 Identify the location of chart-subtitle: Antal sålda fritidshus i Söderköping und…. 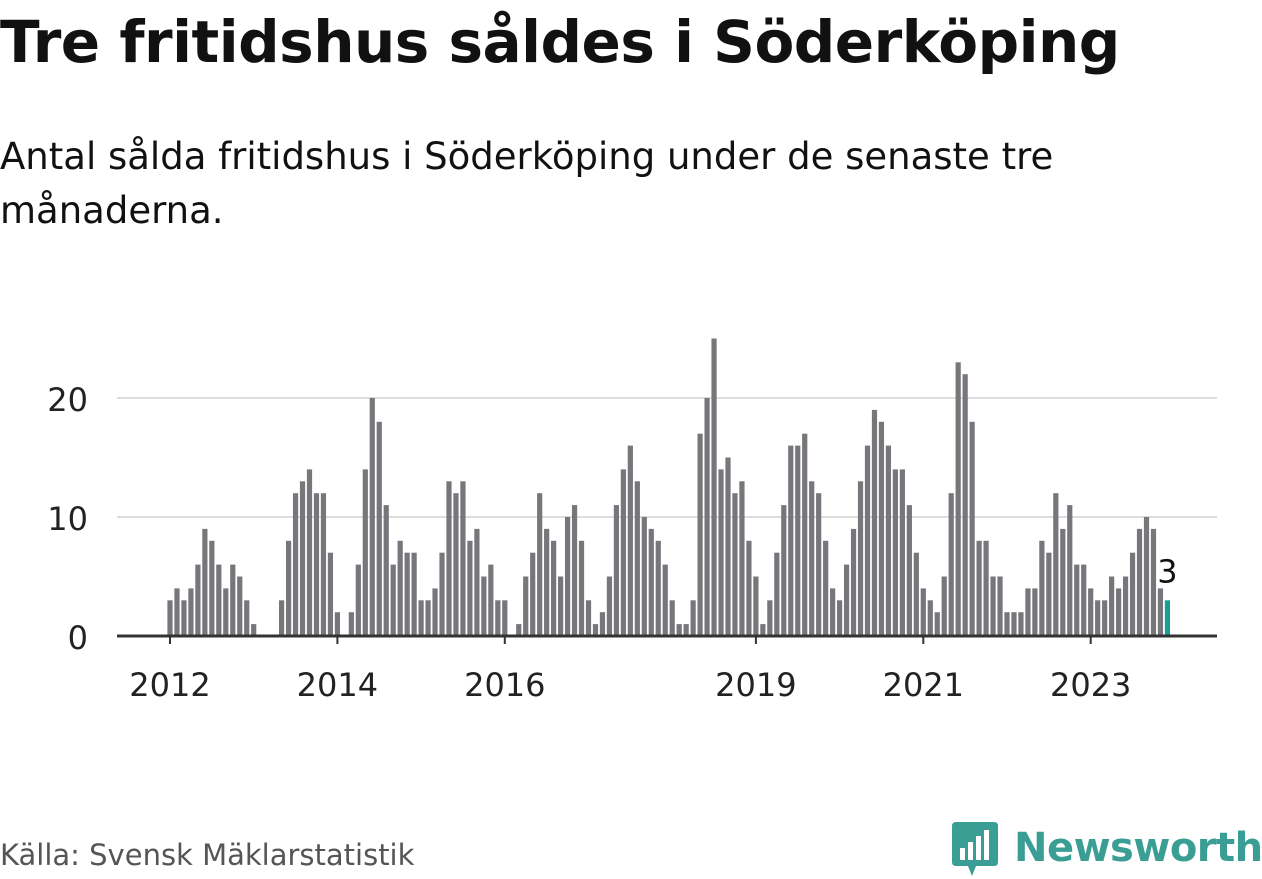
(527, 183).